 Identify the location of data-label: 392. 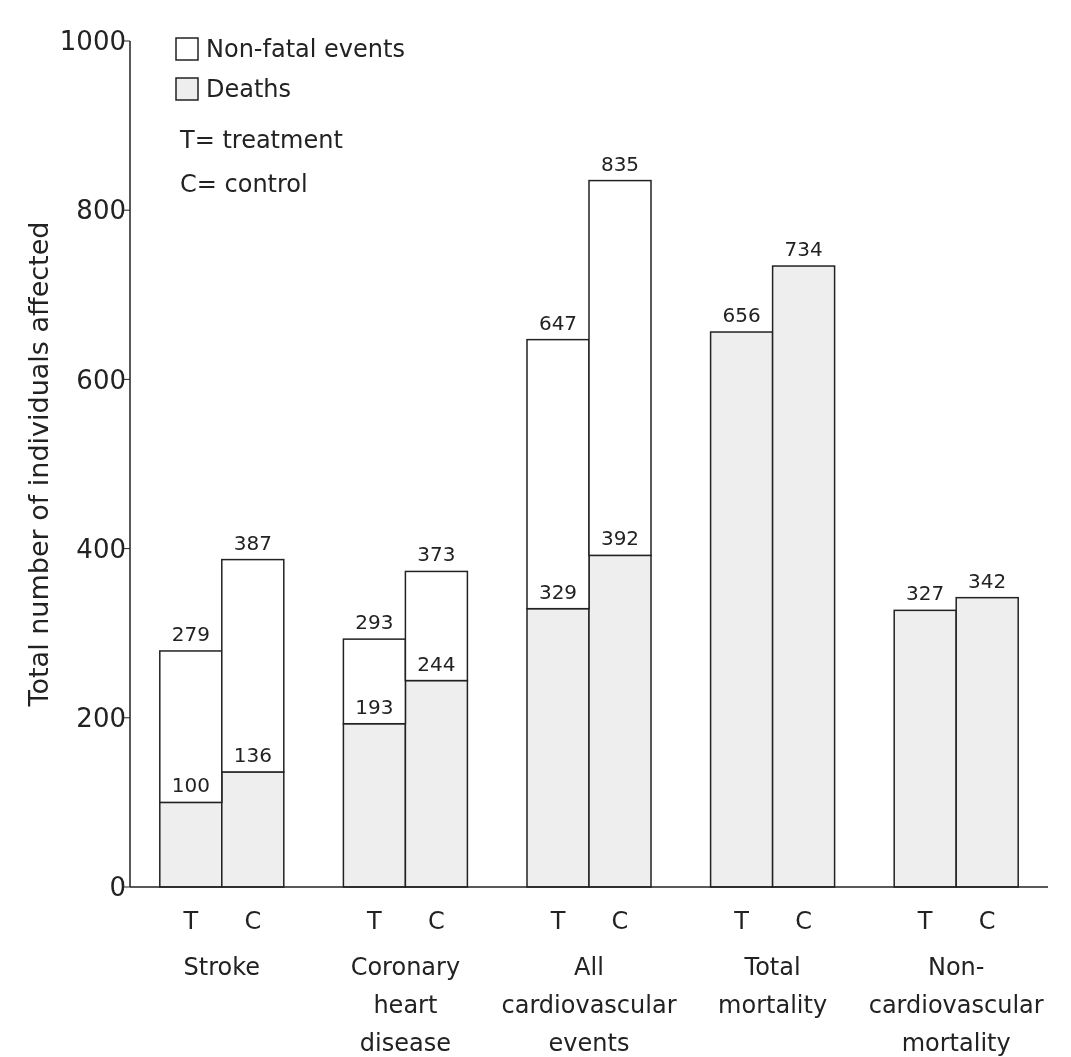
(620, 538).